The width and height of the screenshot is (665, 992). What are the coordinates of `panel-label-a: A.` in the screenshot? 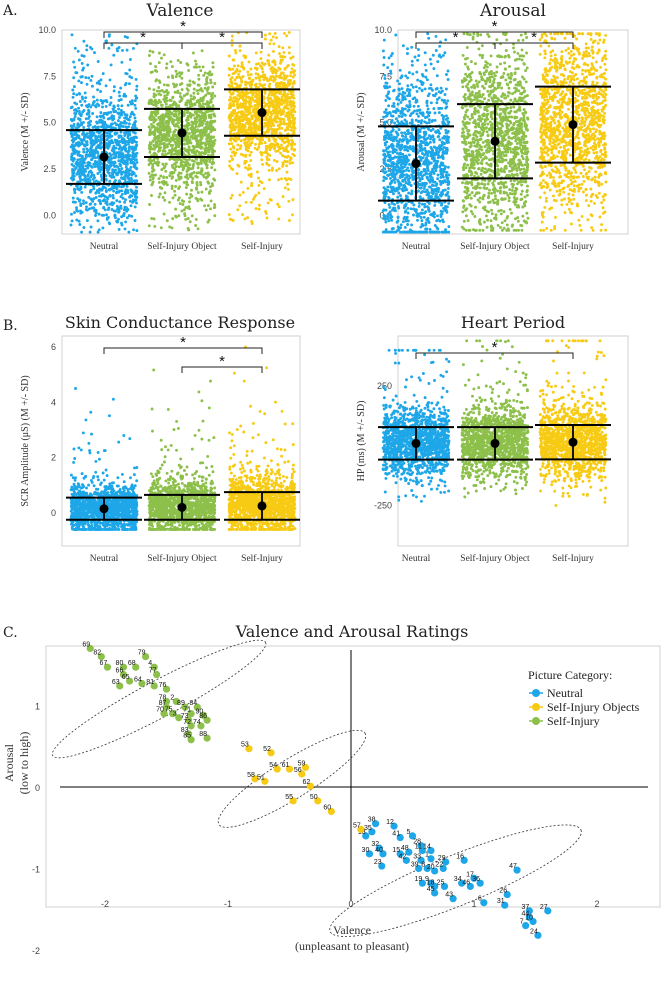 It's located at (10, 11).